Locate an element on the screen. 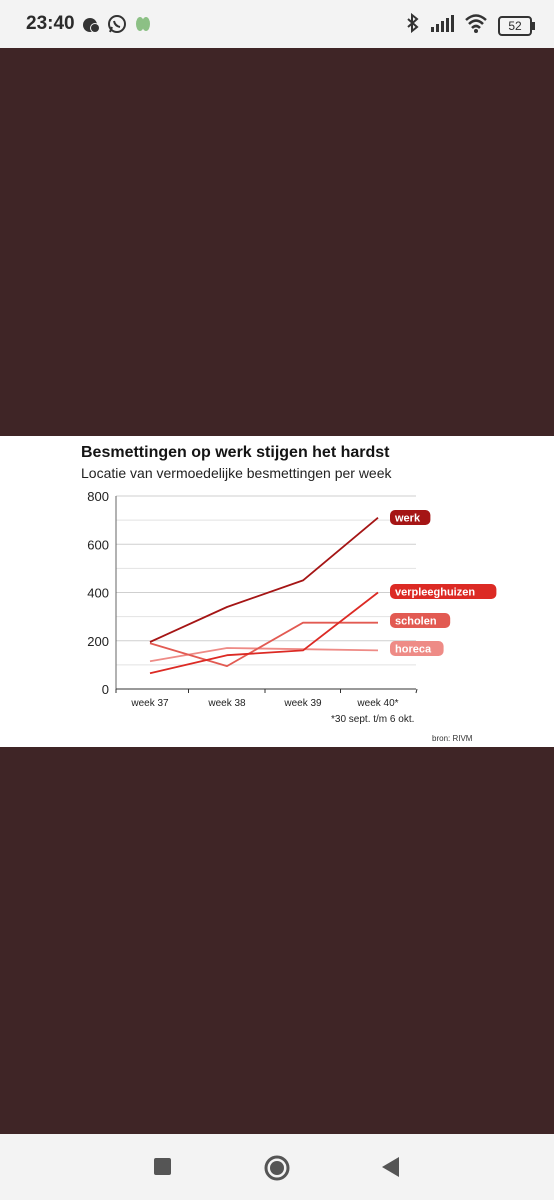 Image resolution: width=554 pixels, height=1200 pixels. status-right-icons: 52 is located at coordinates (470, 25).